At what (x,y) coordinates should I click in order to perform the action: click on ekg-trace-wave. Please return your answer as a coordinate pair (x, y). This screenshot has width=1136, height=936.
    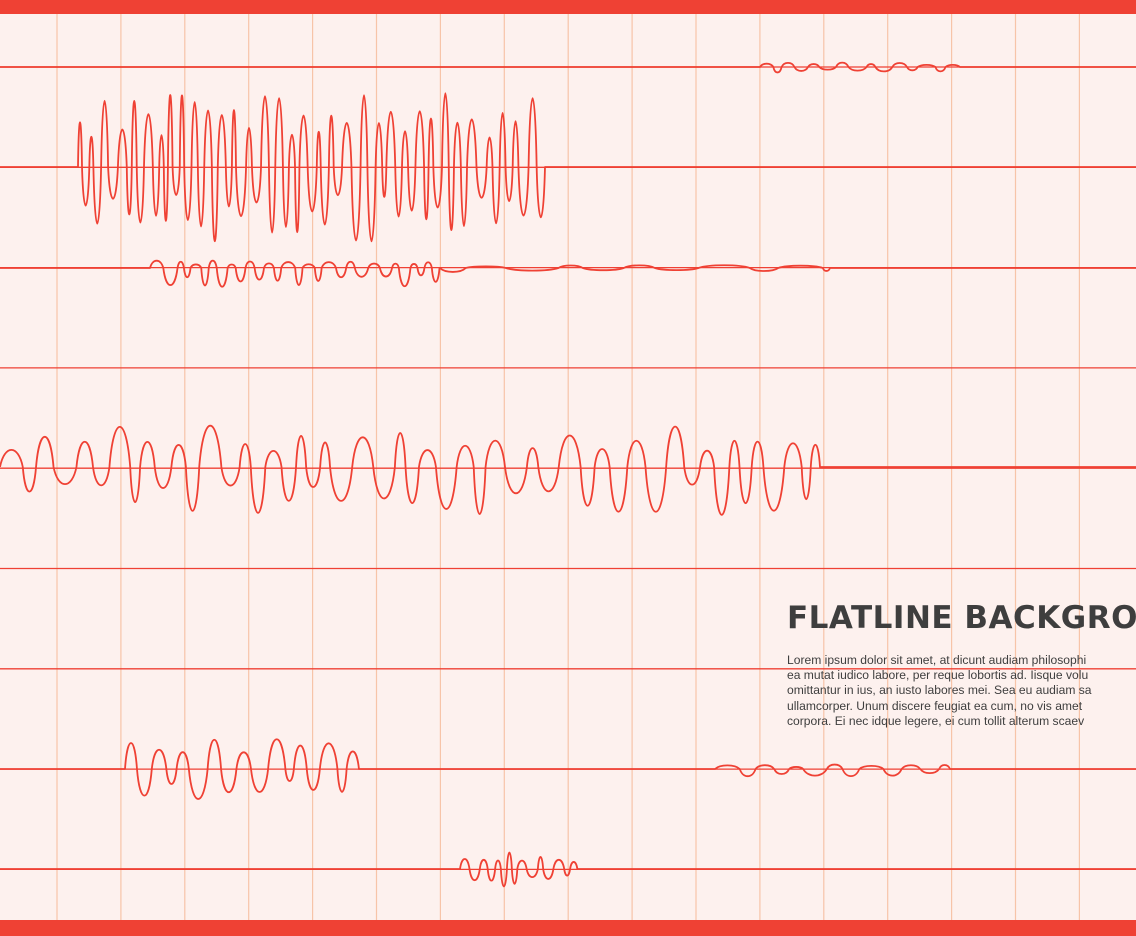
    Looking at the image, I should click on (568, 470).